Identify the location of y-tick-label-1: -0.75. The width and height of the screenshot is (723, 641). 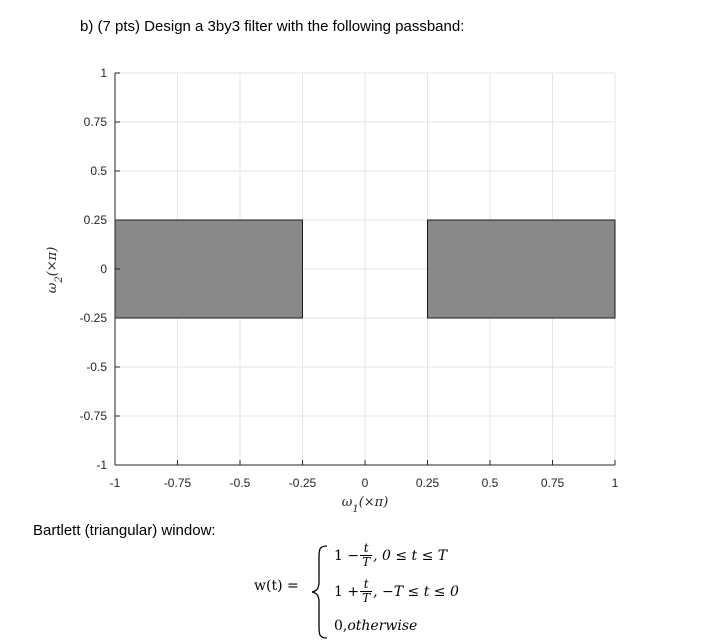
(94, 416).